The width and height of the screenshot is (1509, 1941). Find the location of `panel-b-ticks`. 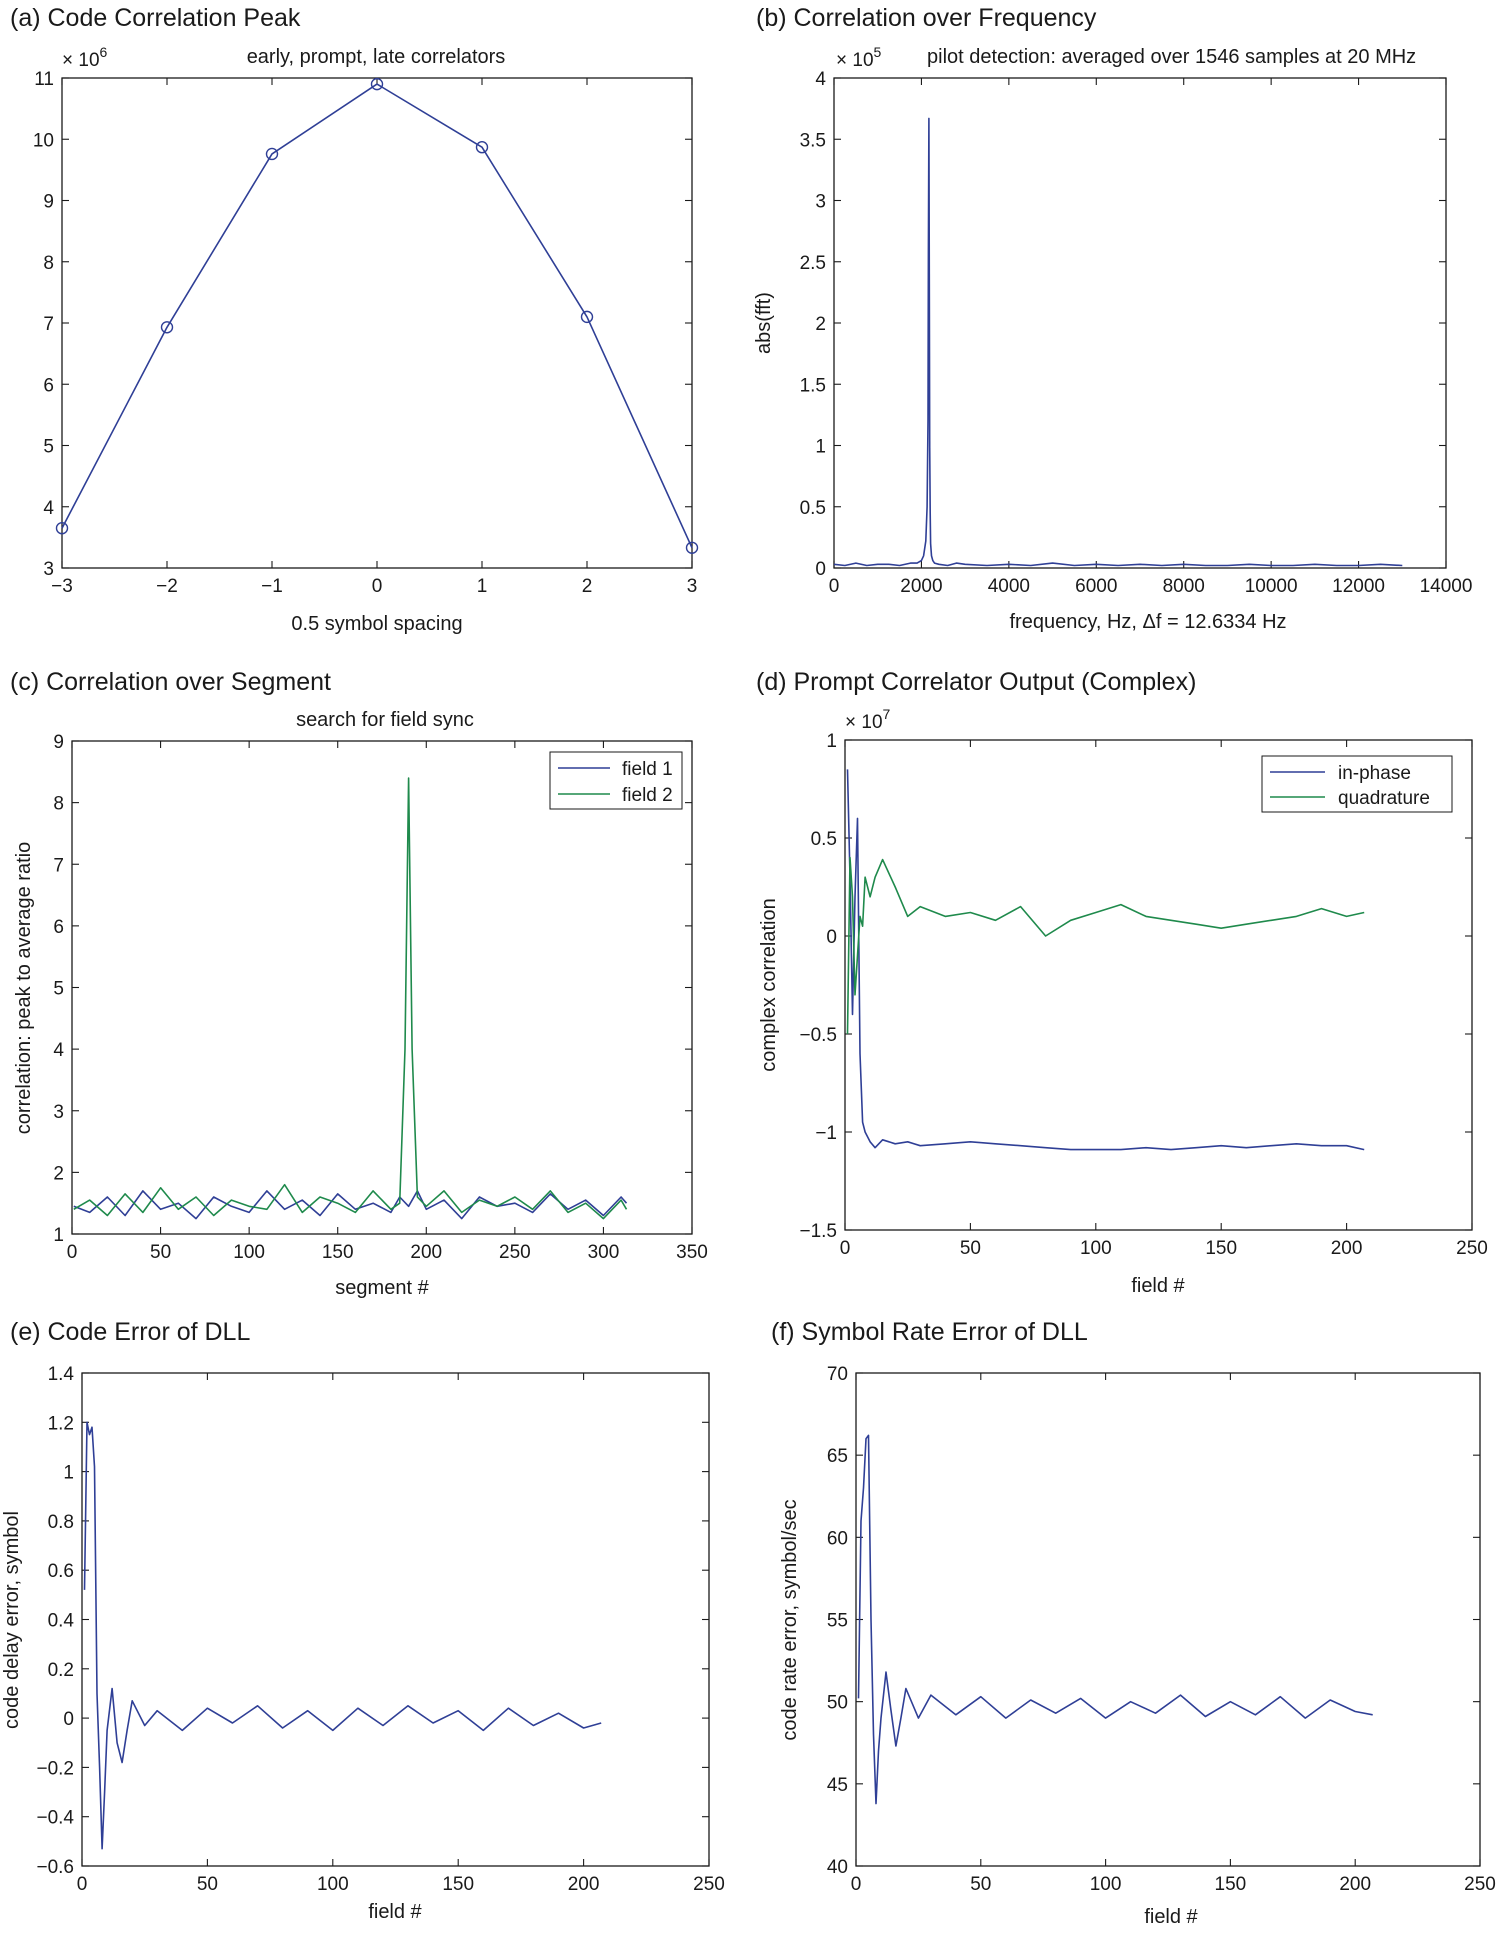

panel-b-ticks is located at coordinates (1140, 323).